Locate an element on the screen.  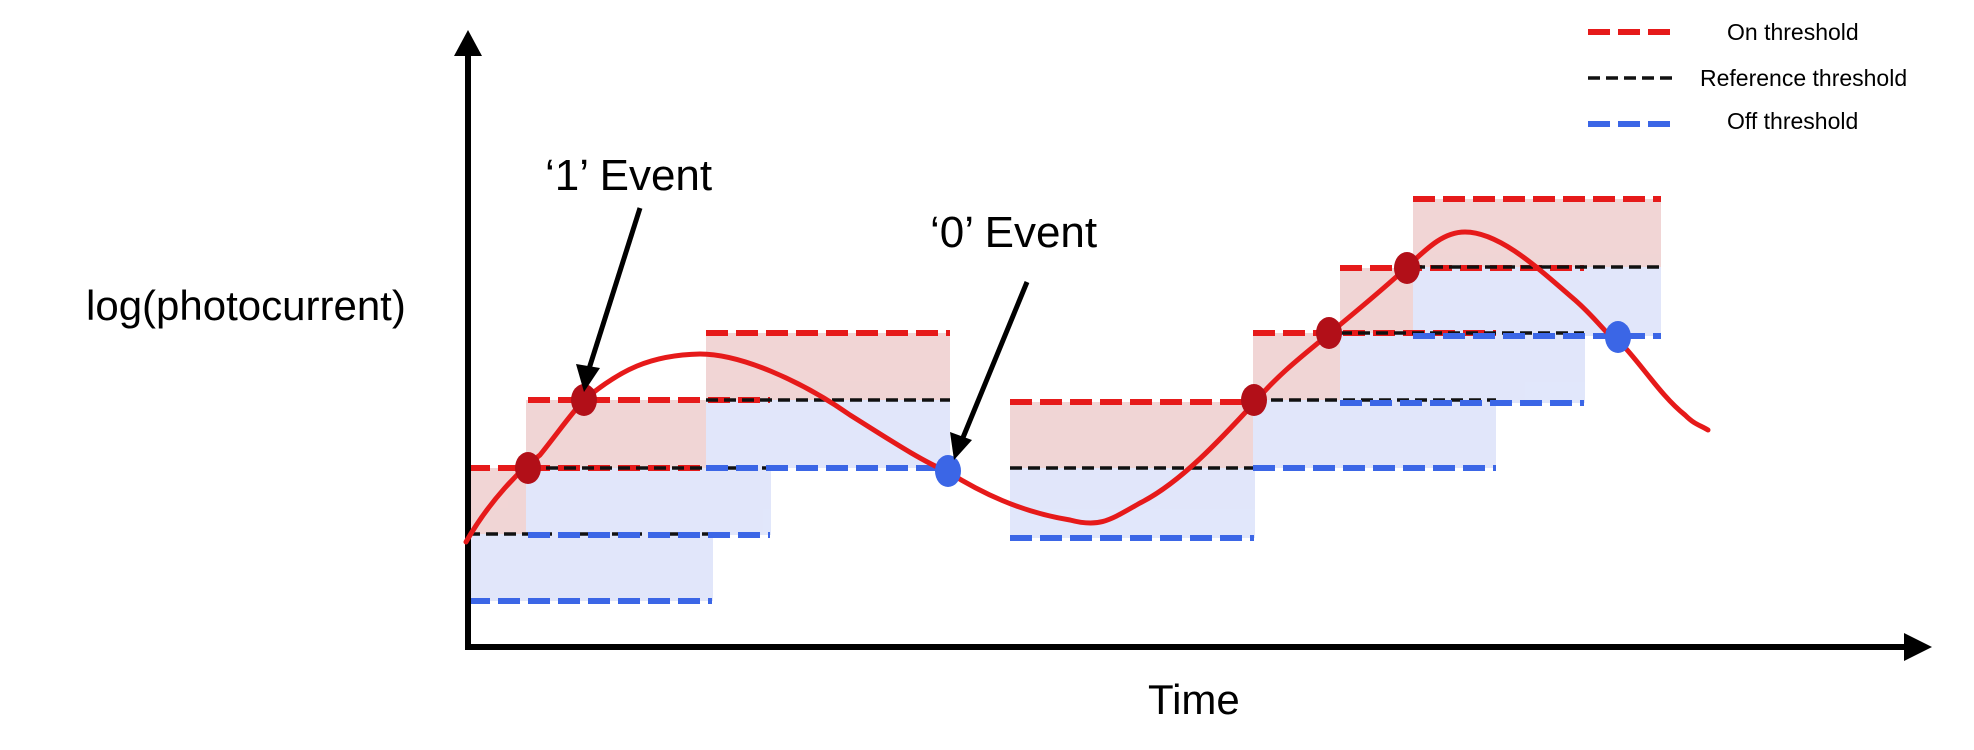
legend-label-reference: Reference threshold is located at coordinates (1803, 78).